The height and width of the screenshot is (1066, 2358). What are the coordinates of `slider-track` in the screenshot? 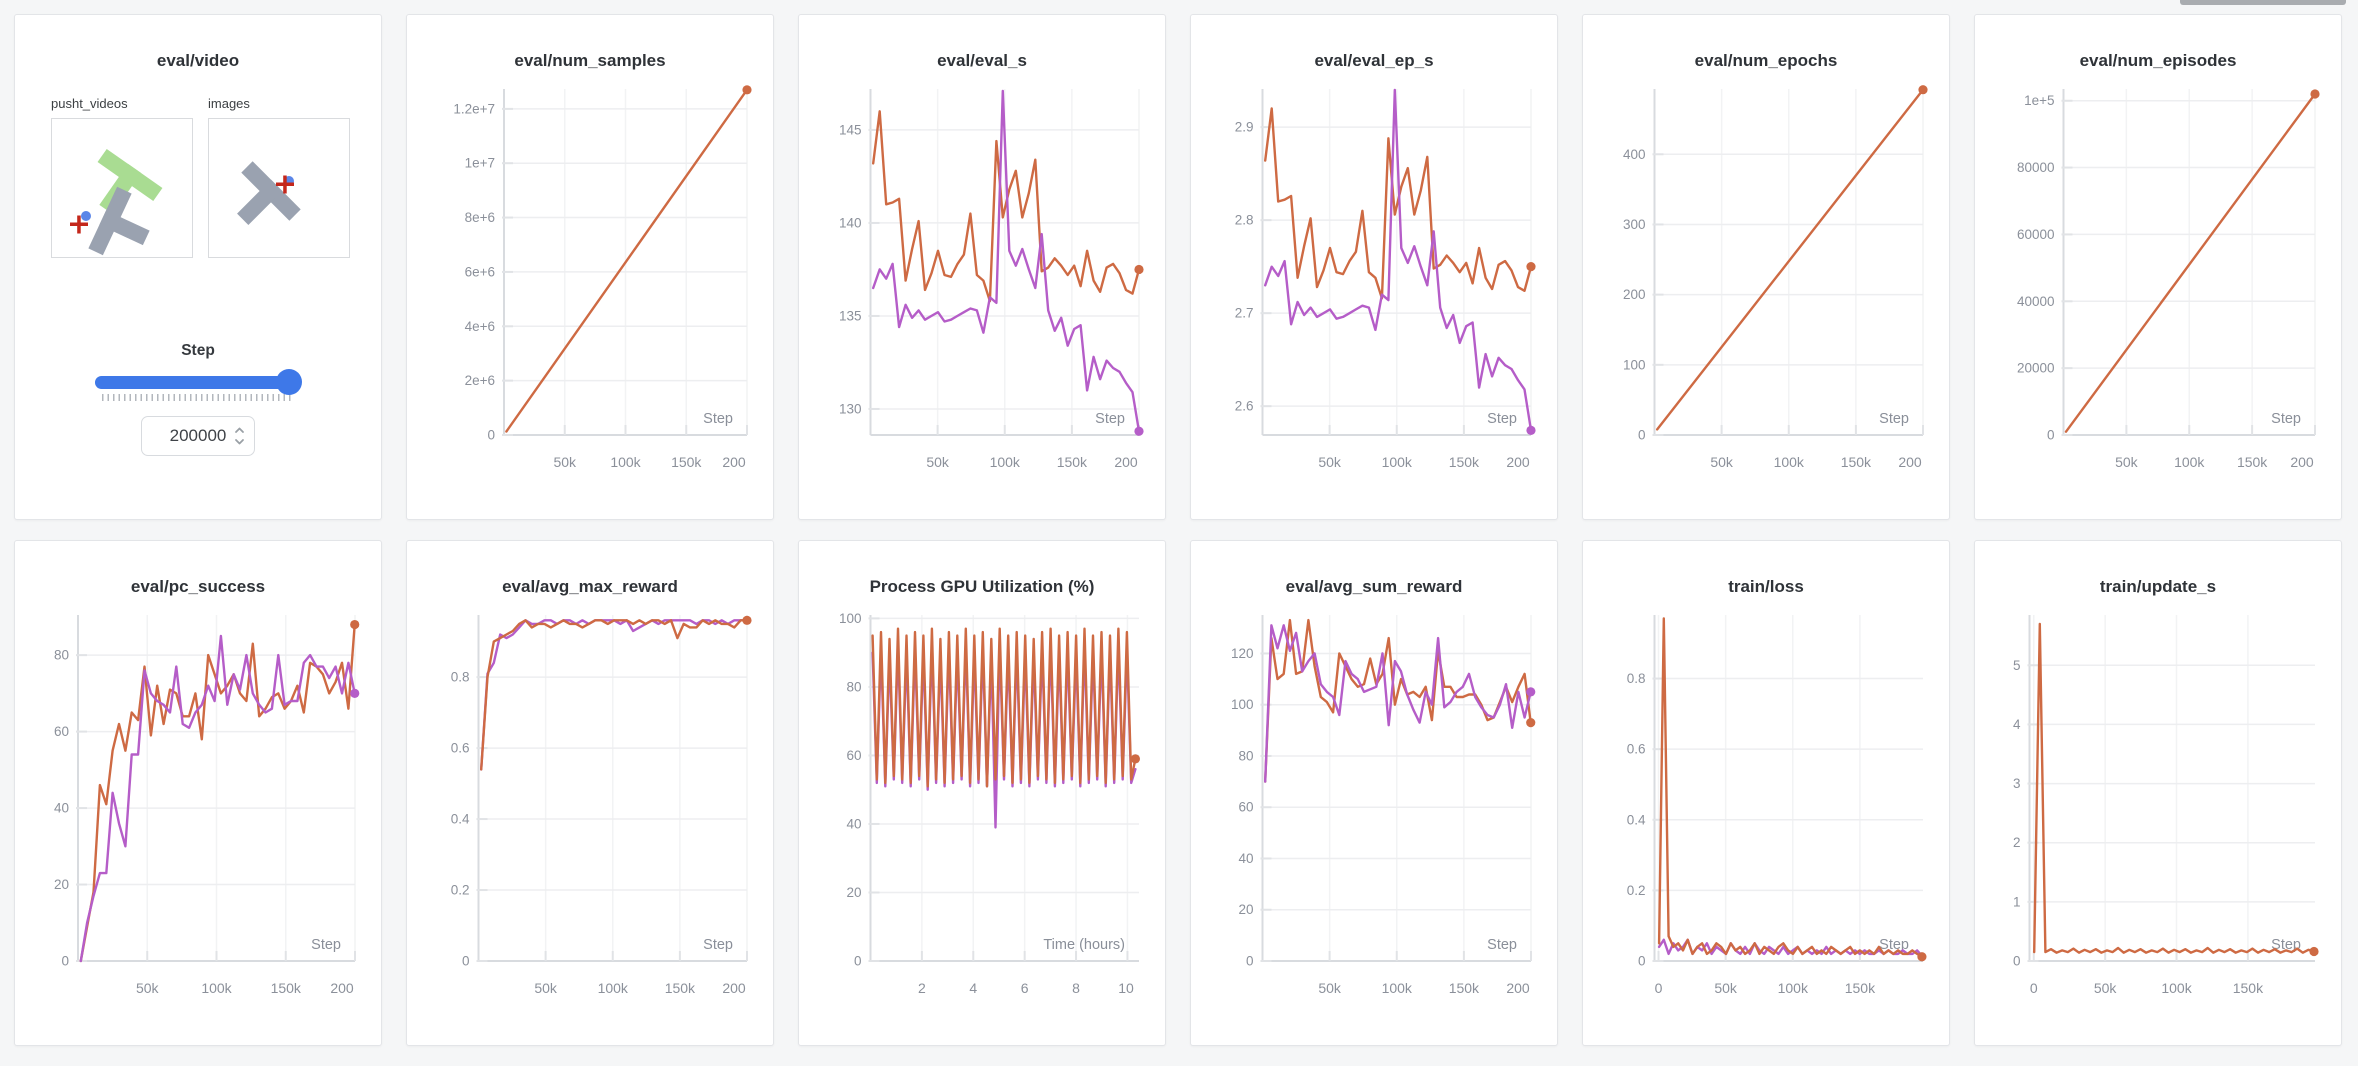 It's located at (198, 382).